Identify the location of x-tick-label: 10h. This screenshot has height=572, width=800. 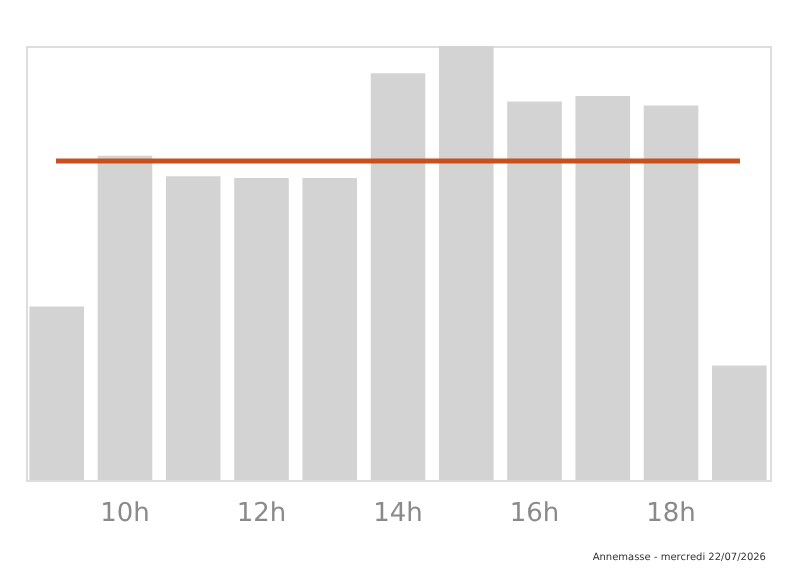
(125, 514).